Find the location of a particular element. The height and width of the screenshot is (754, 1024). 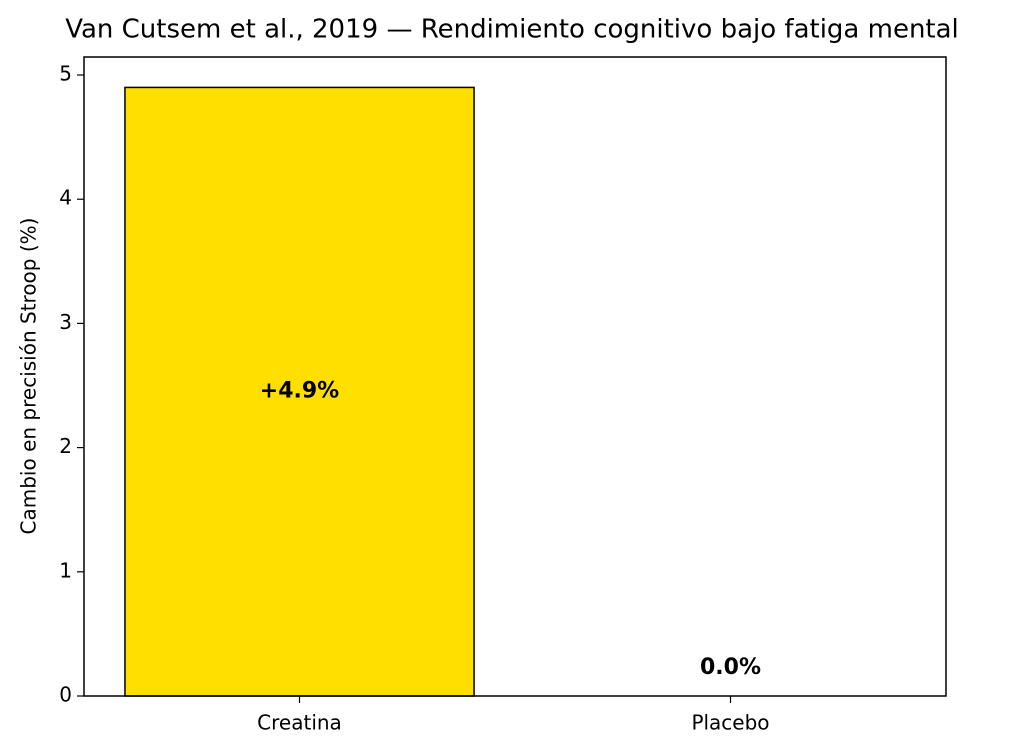

y-tick-label: 5 is located at coordinates (65, 74).